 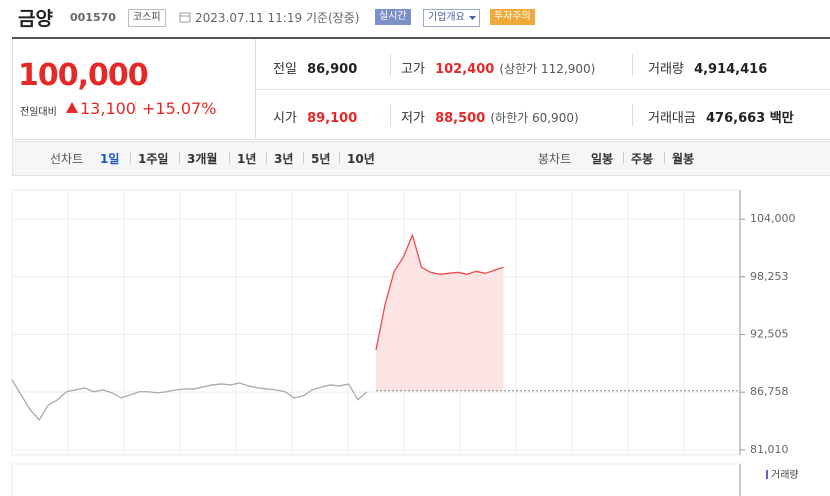 What do you see at coordinates (332, 69) in the screenshot?
I see `stat-value: 86,900` at bounding box center [332, 69].